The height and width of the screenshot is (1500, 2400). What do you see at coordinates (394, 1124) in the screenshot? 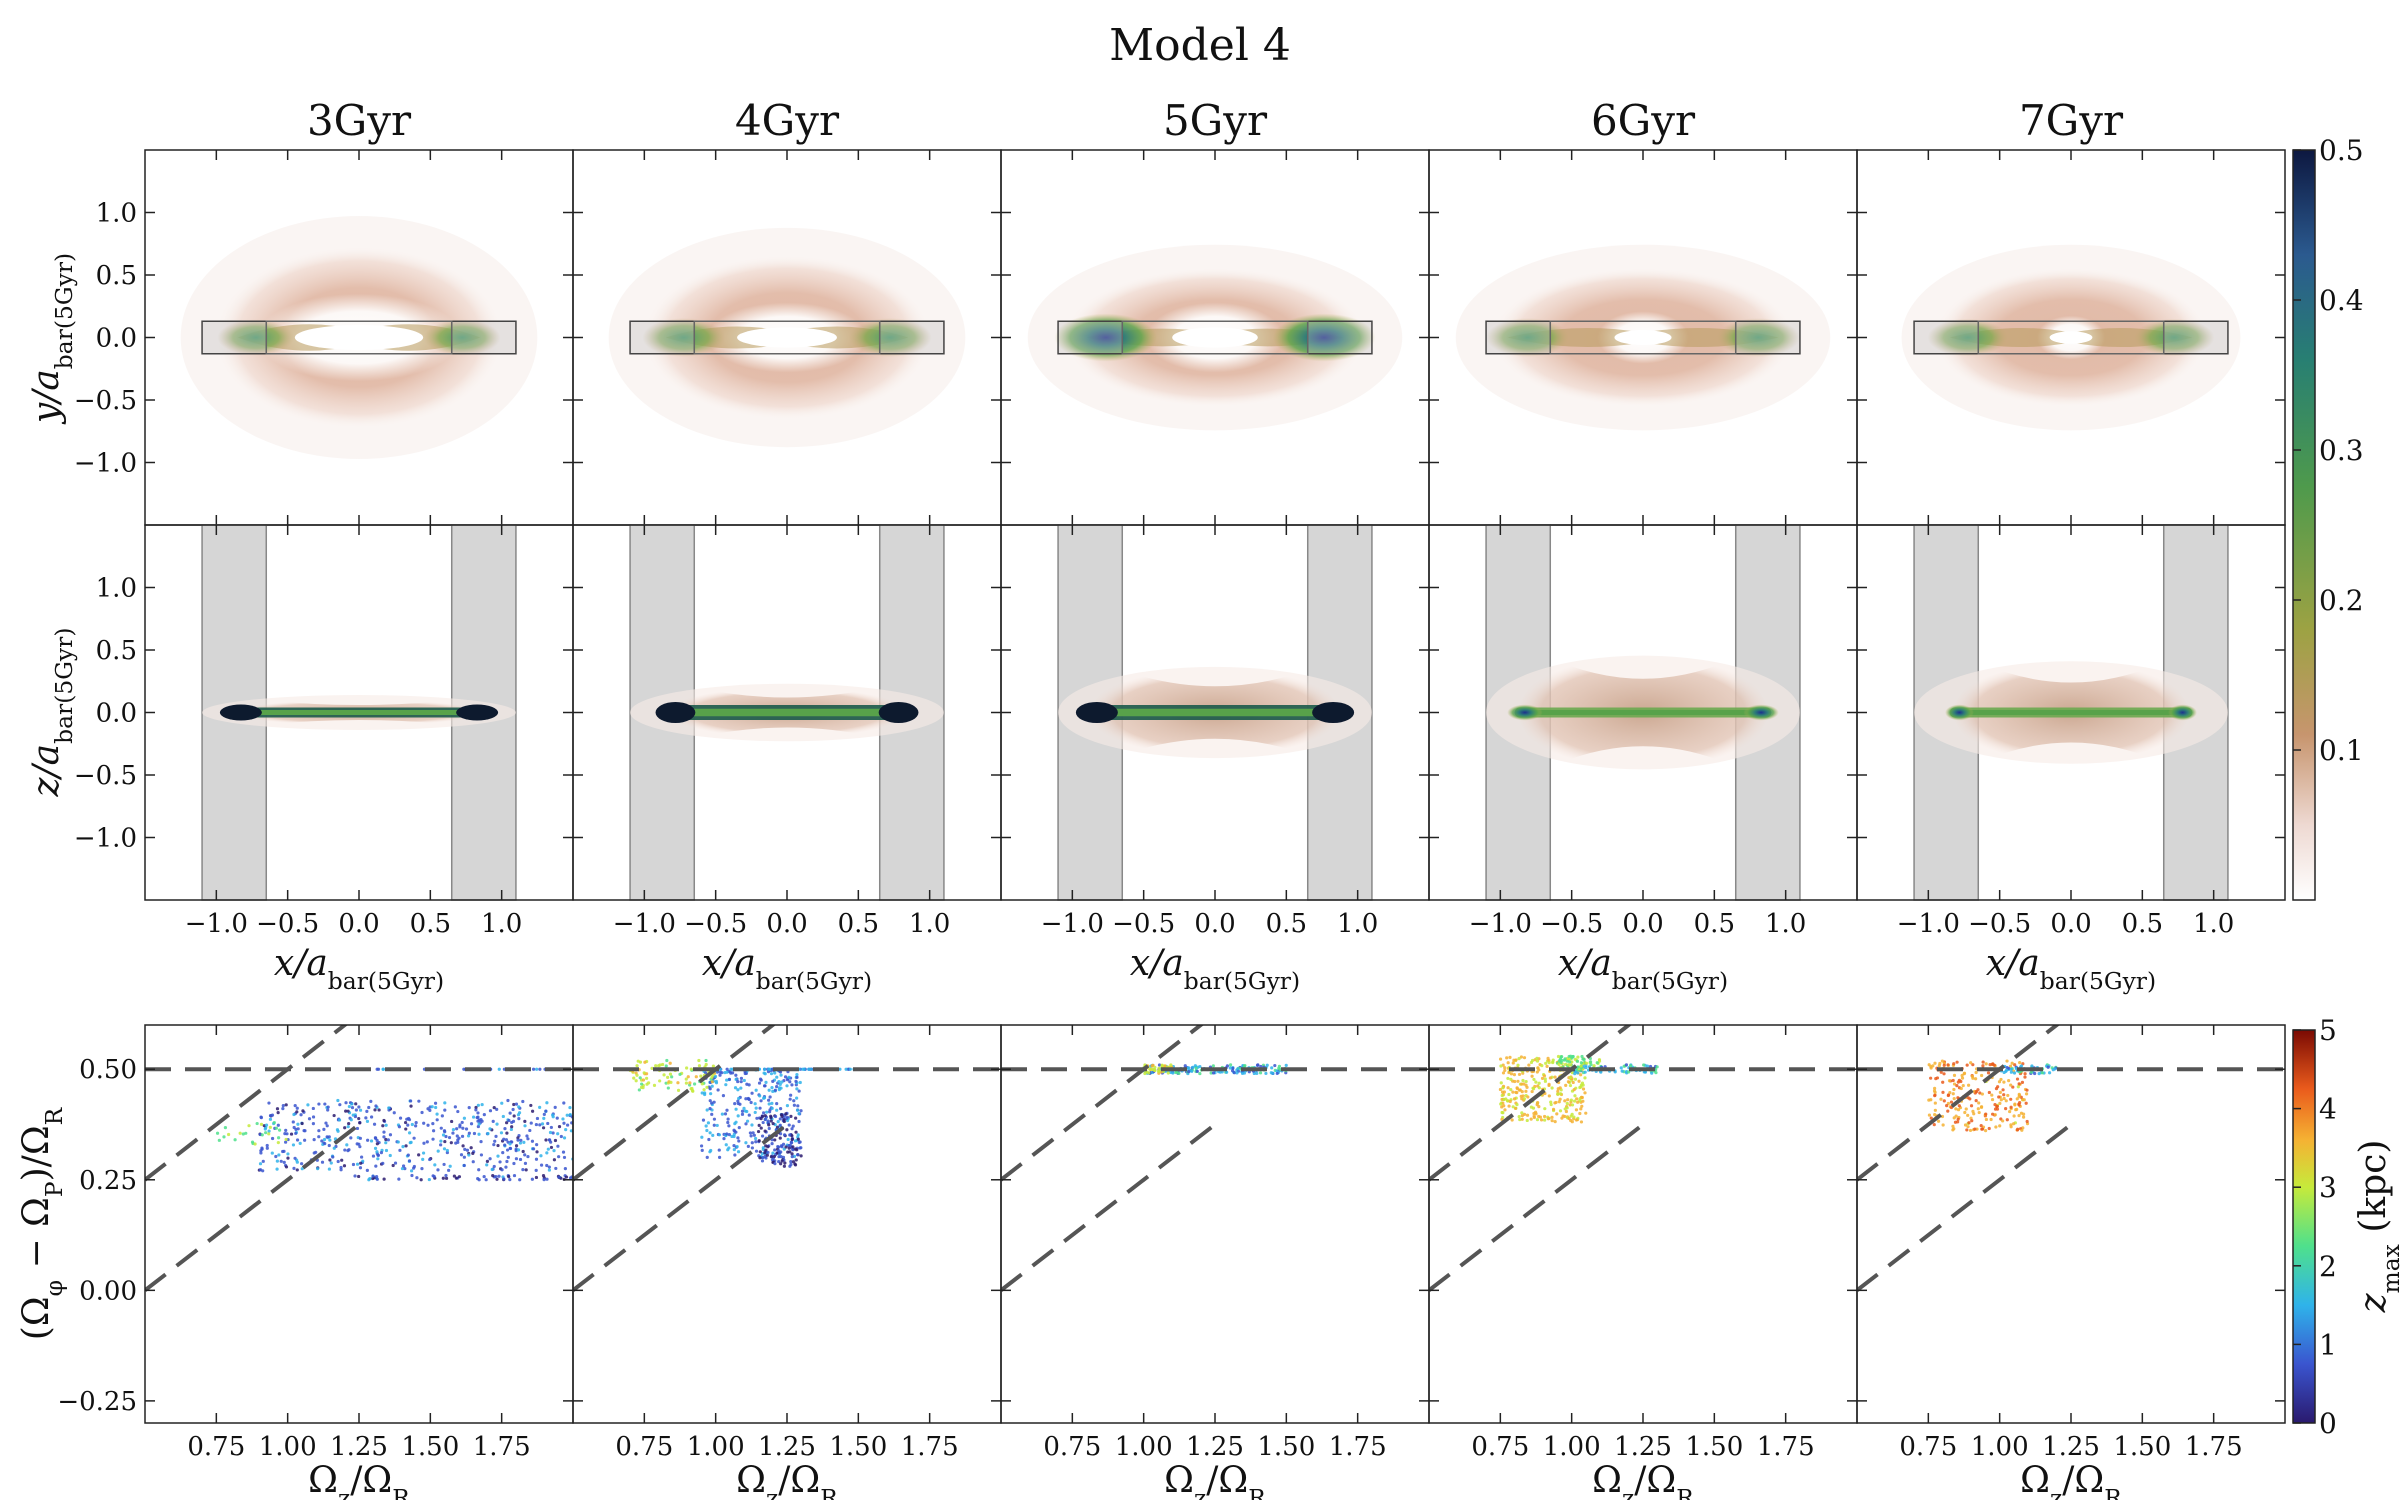
I see `scatter-points` at bounding box center [394, 1124].